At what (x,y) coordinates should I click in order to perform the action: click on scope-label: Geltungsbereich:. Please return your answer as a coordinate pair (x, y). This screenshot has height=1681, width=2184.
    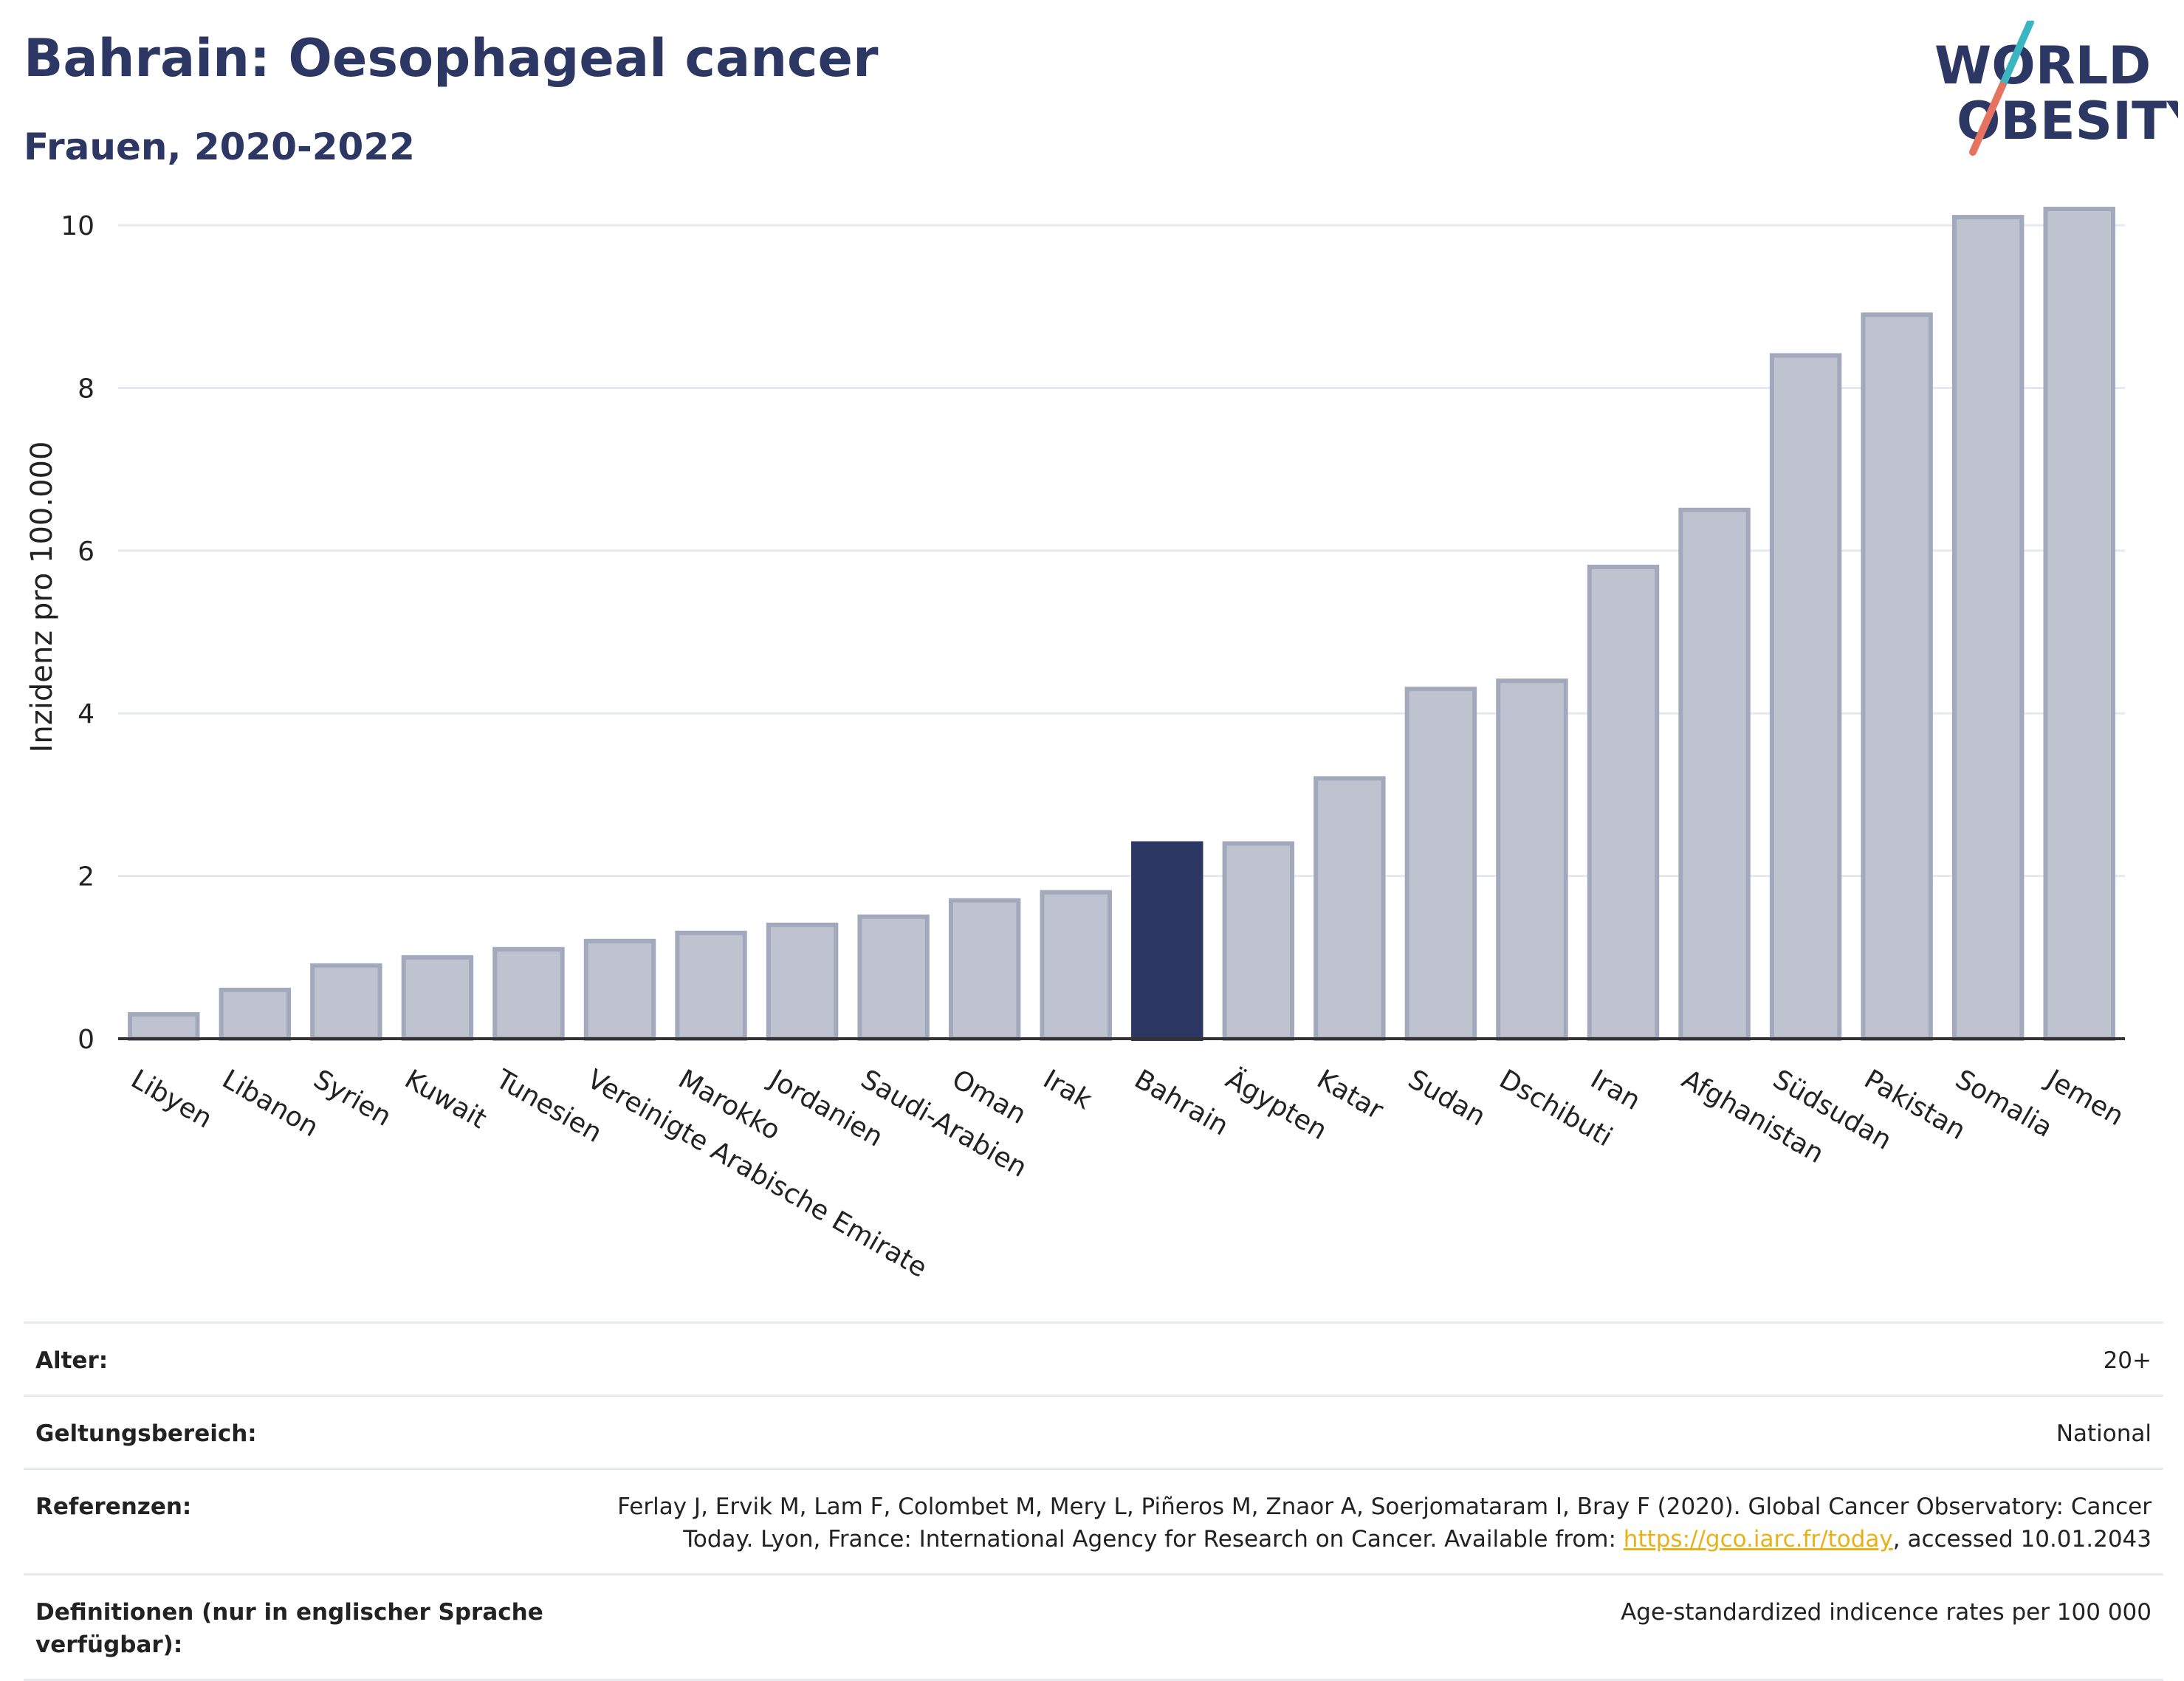
    Looking at the image, I should click on (146, 1433).